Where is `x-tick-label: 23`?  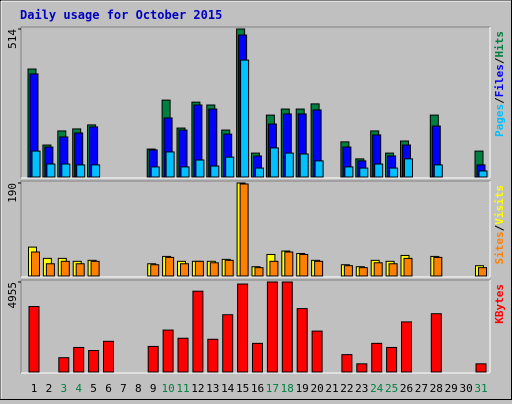 x-tick-label: 23 is located at coordinates (361, 388).